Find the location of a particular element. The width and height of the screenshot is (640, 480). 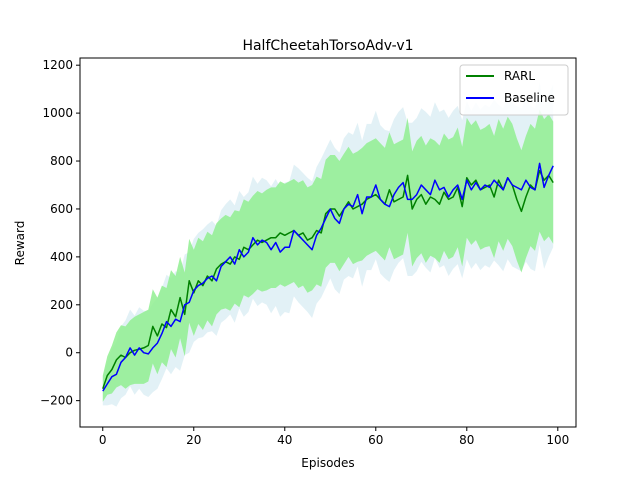

x-axis-label: Episodes is located at coordinates (327, 463).